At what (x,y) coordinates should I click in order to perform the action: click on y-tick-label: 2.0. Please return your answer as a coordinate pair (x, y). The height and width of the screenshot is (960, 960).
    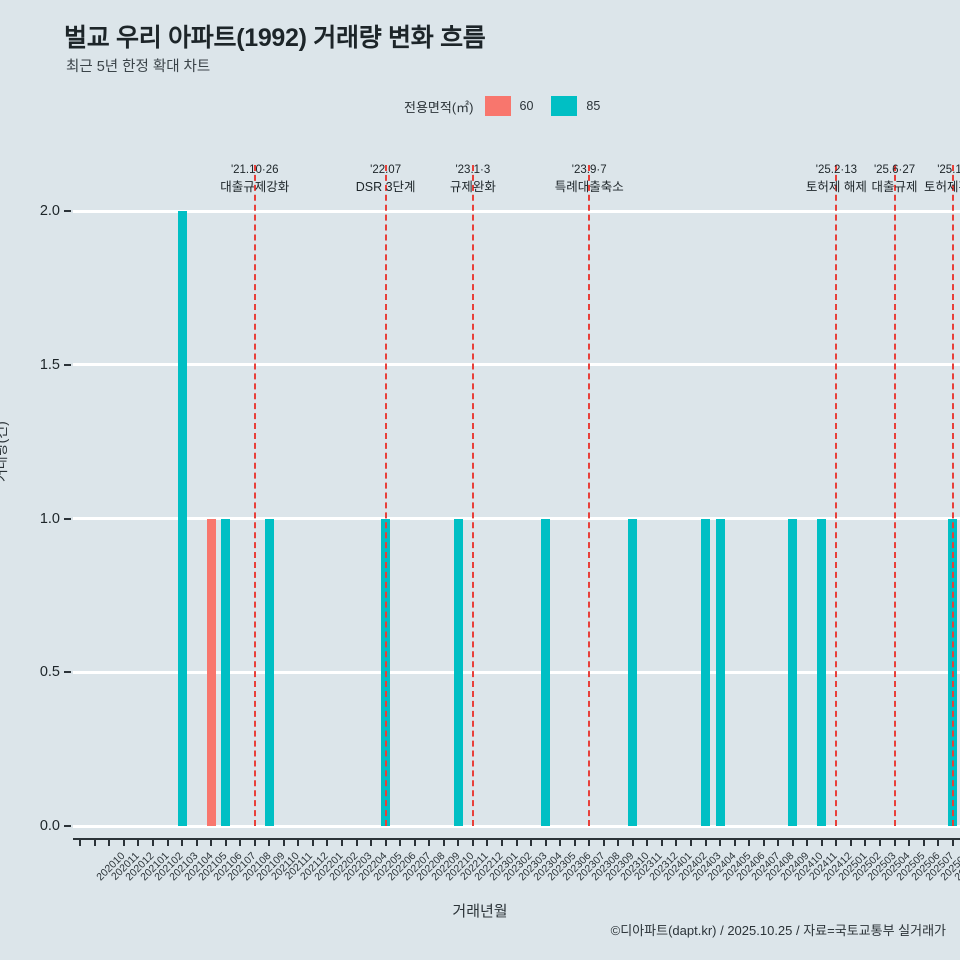
    Looking at the image, I should click on (49, 211).